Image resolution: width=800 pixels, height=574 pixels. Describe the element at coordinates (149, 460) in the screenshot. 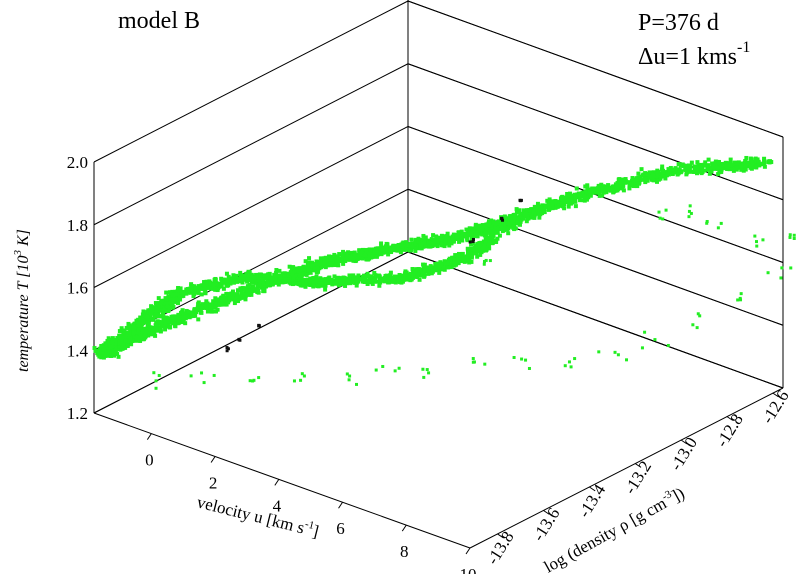

I see `x-tick-label: 0` at that location.